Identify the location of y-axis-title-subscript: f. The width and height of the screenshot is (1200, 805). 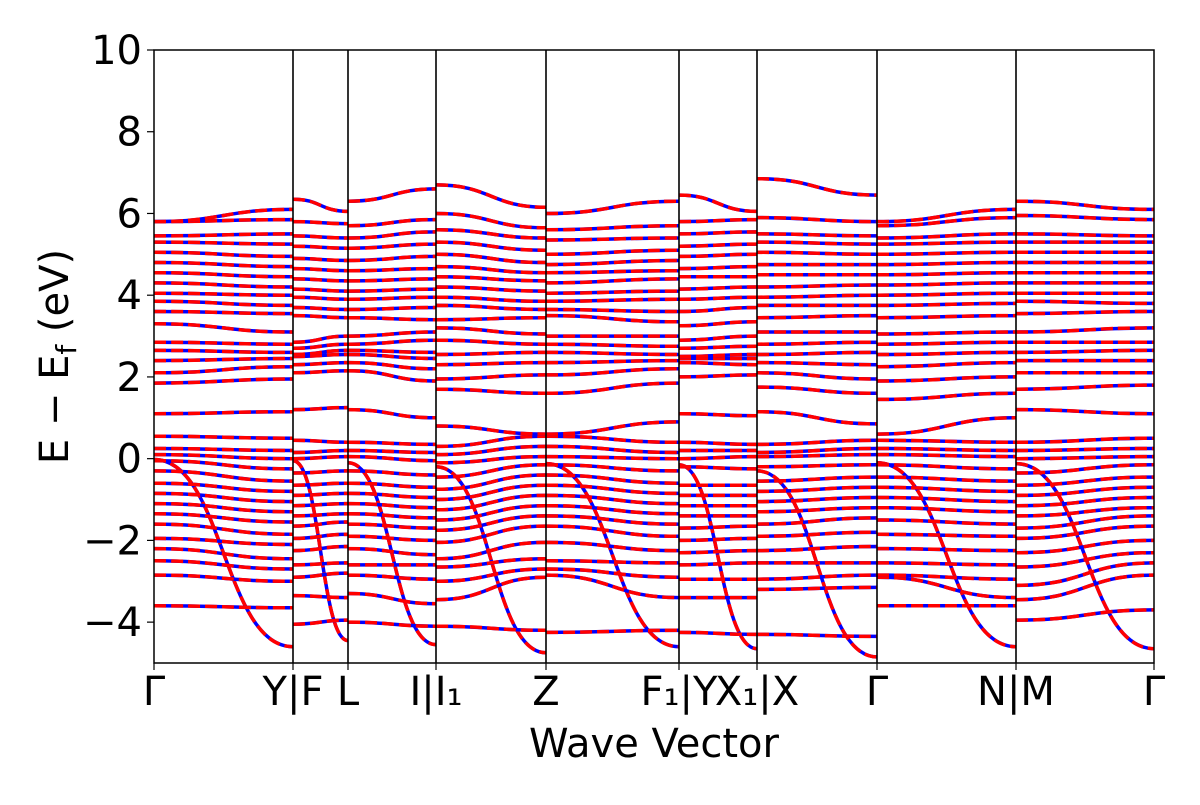
(66, 349).